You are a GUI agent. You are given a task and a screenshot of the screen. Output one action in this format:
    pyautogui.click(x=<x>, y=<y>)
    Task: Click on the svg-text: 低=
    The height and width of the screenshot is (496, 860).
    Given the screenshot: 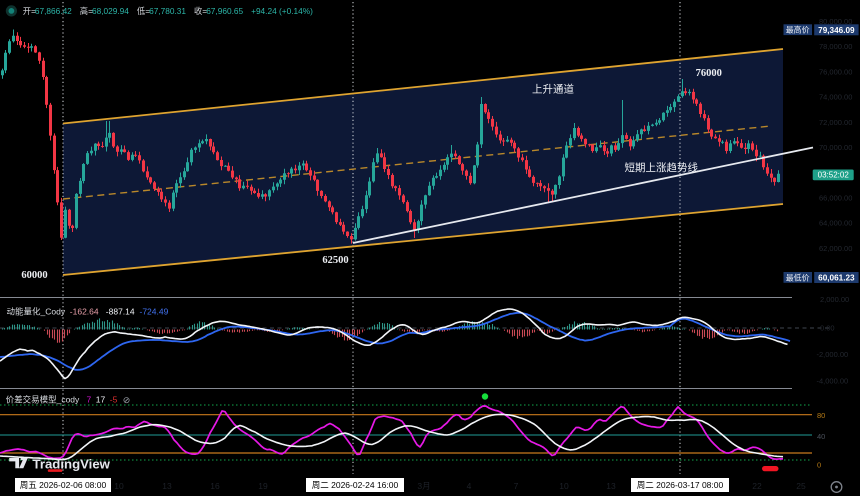 What is the action you would take?
    pyautogui.click(x=143, y=11)
    